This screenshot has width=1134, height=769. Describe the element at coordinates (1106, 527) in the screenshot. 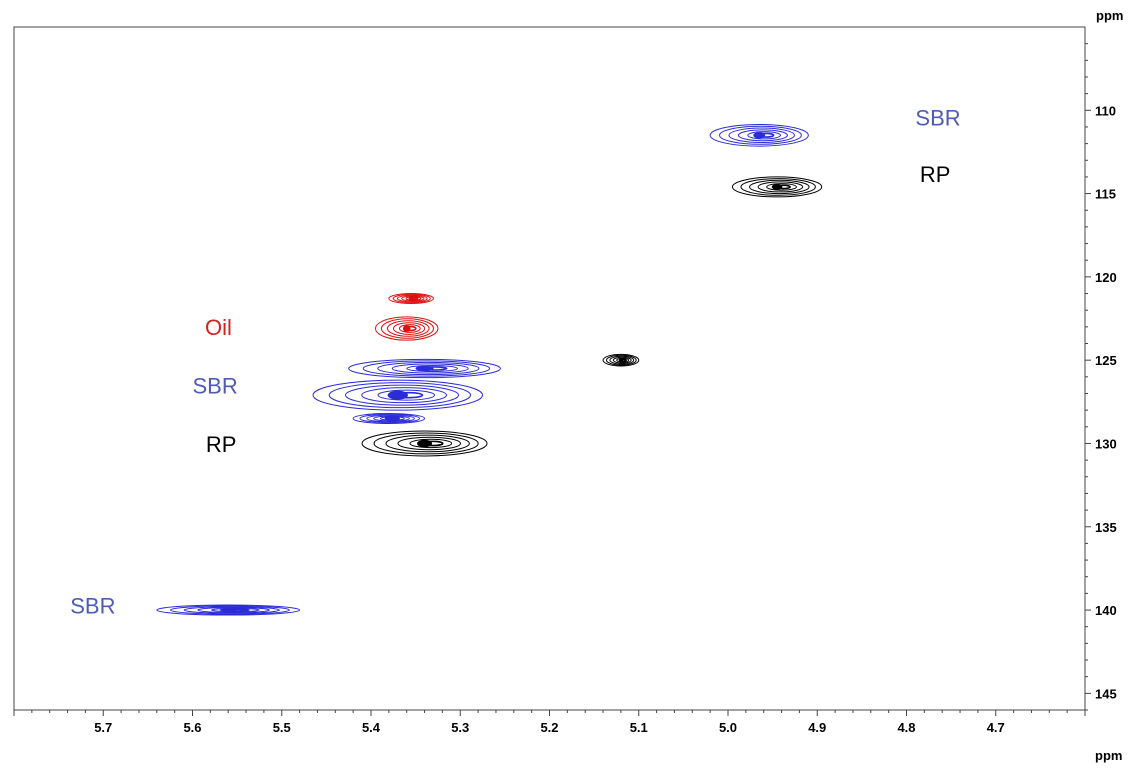

I see `y-tick-label: 135` at that location.